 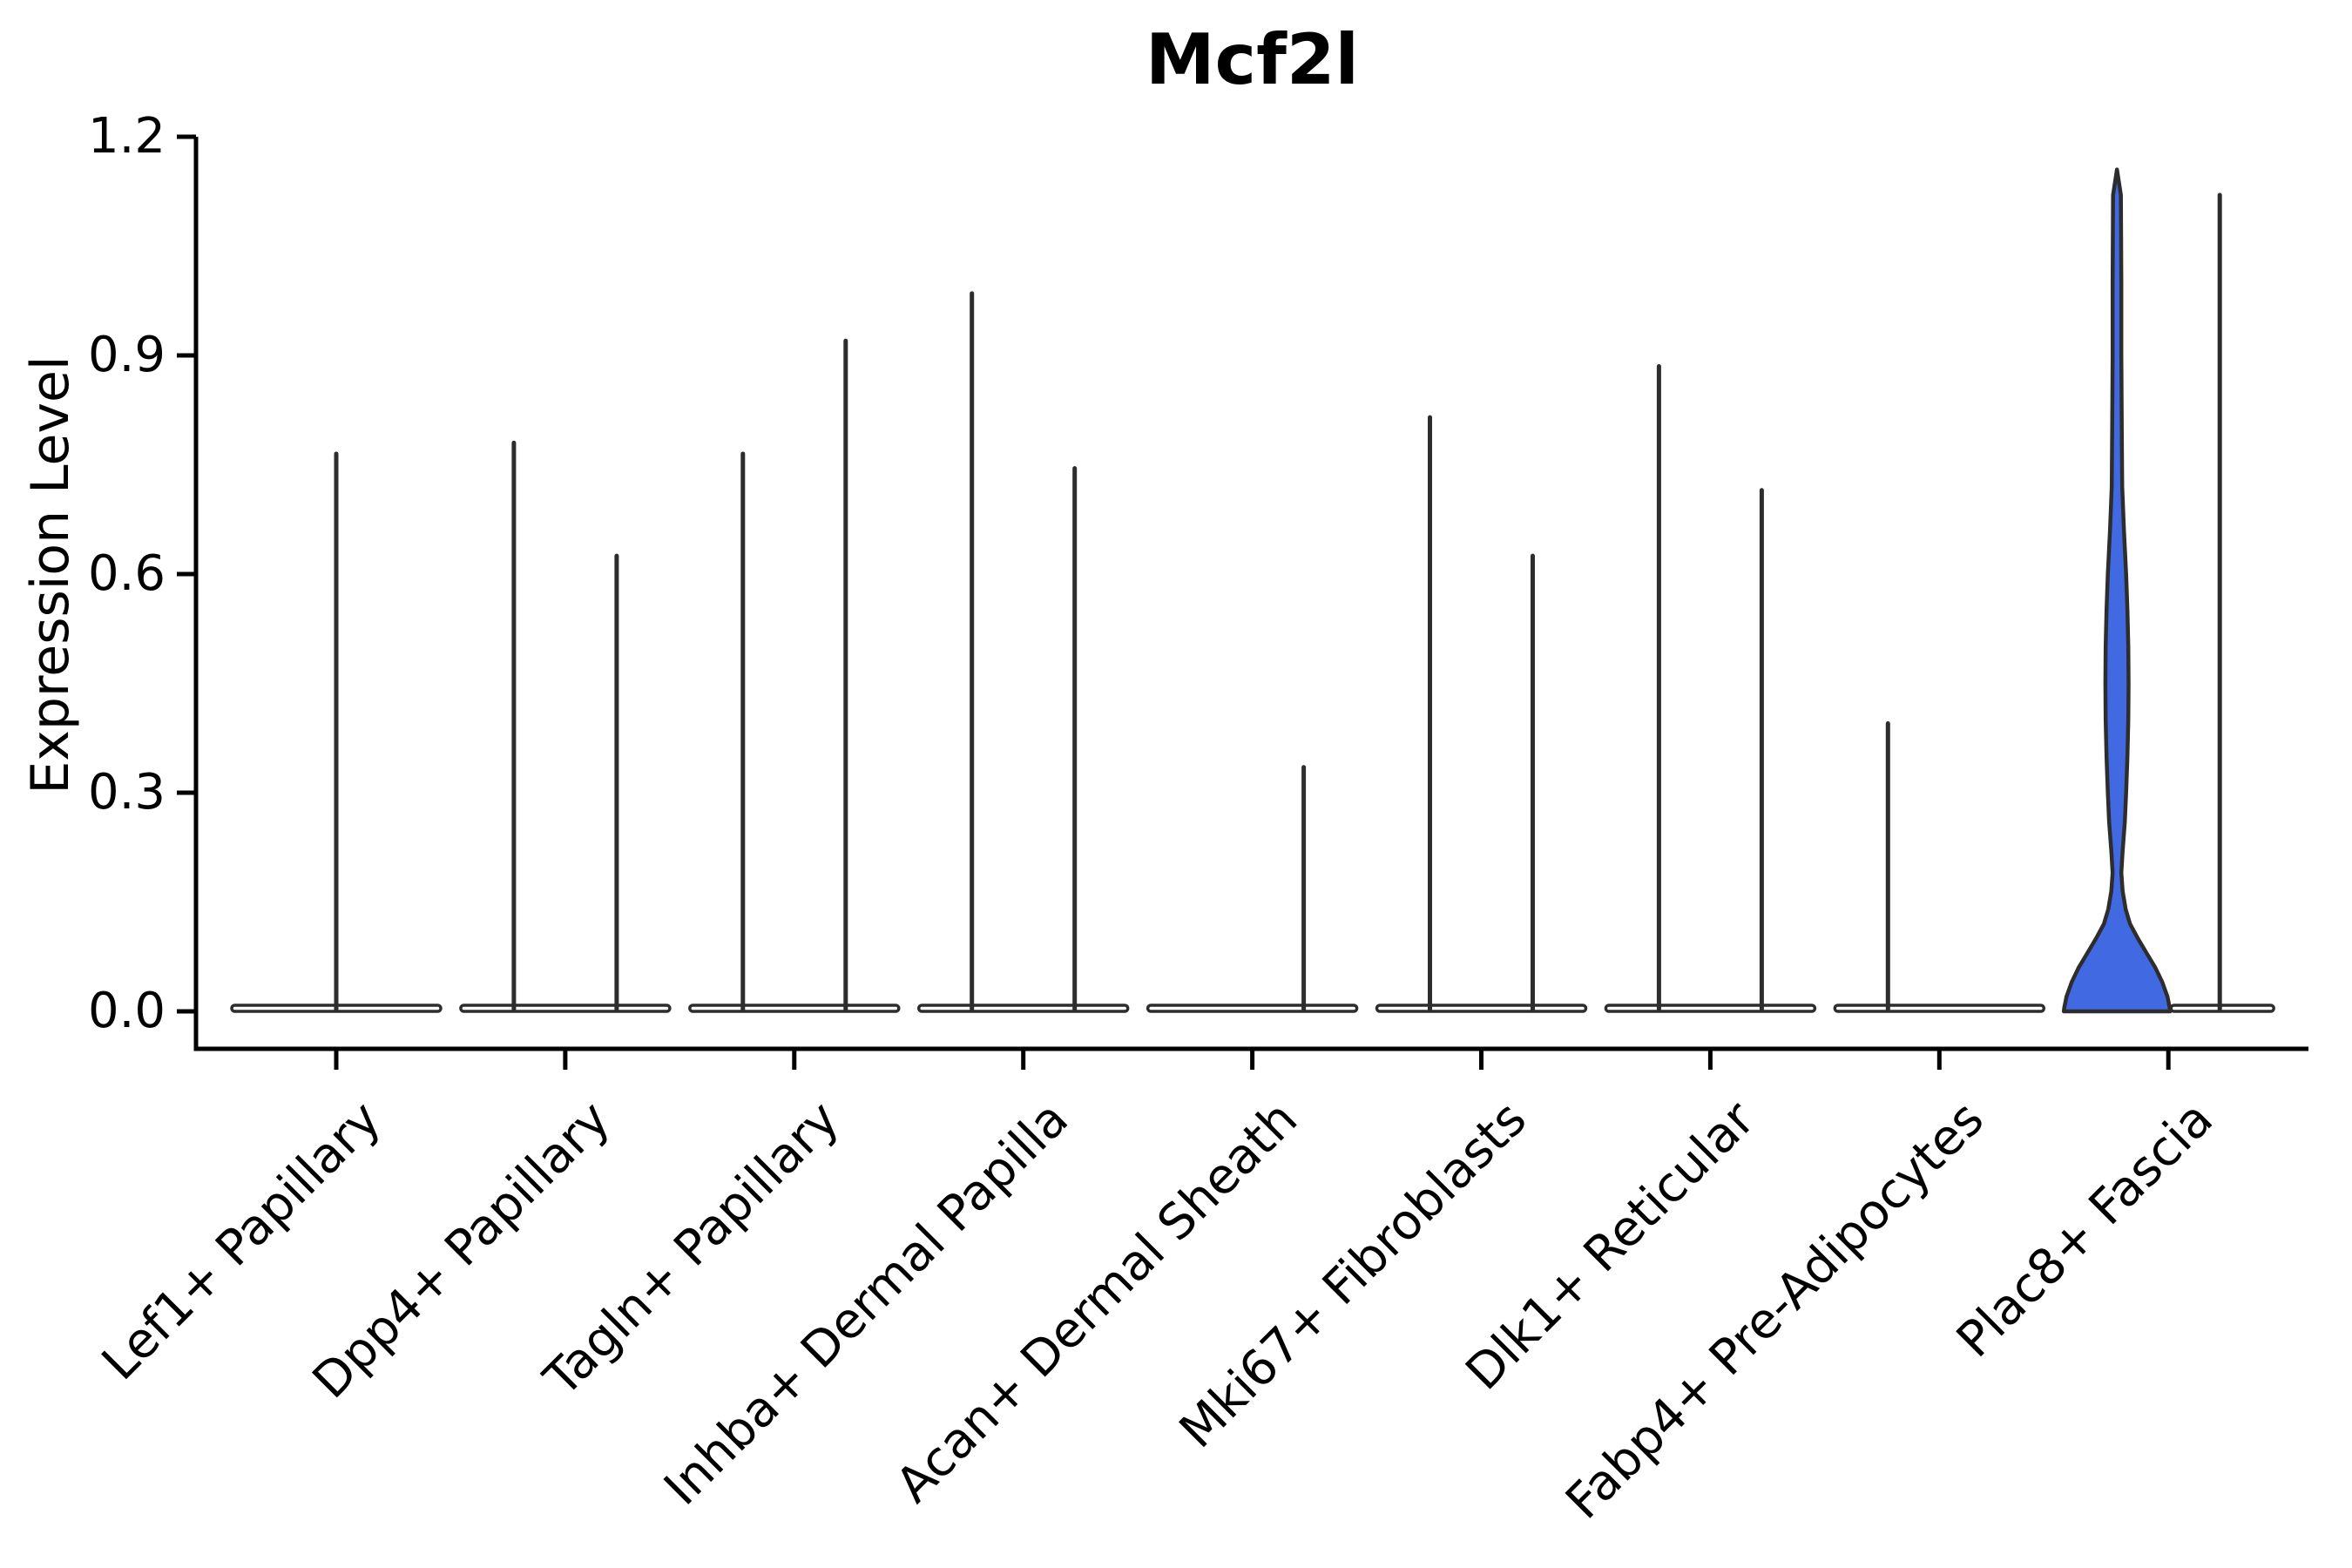 What do you see at coordinates (126, 574) in the screenshot?
I see `y-tick-label: 0.6` at bounding box center [126, 574].